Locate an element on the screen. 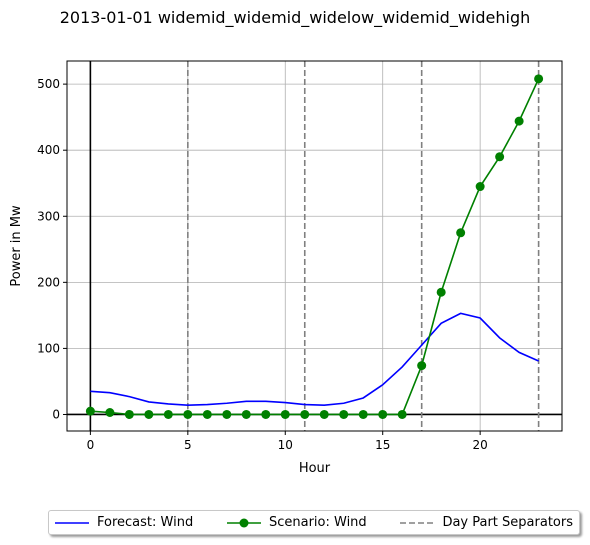  legend-label-forecast: Forecast: Wind is located at coordinates (145, 522).